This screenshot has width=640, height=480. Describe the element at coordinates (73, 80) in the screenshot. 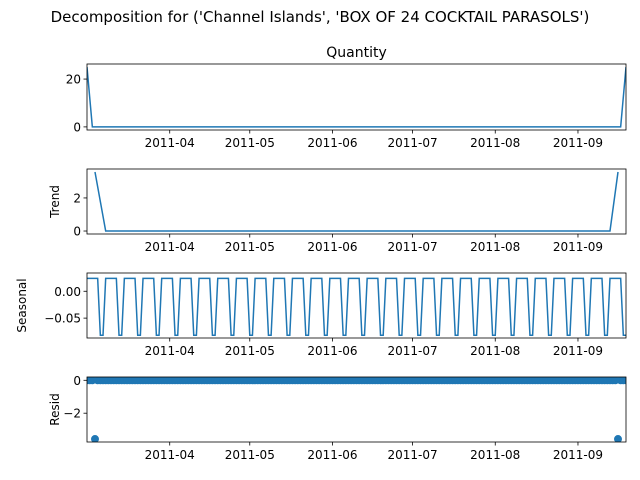

I see `y-tick-label: 20` at that location.